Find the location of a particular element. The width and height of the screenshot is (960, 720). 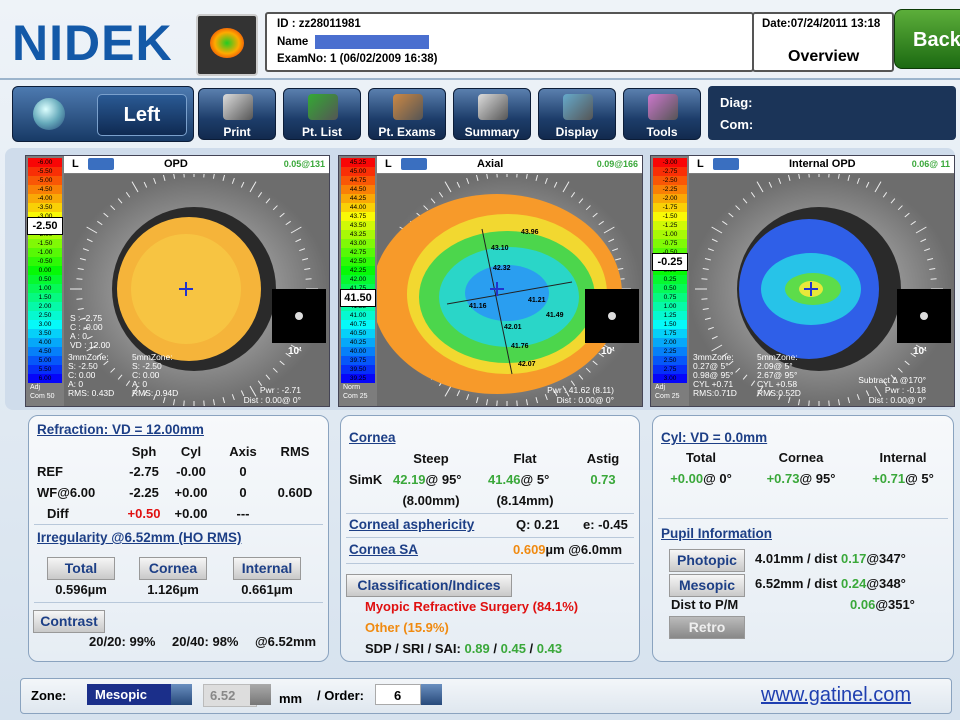

eye-selector: Left is located at coordinates (103, 114).